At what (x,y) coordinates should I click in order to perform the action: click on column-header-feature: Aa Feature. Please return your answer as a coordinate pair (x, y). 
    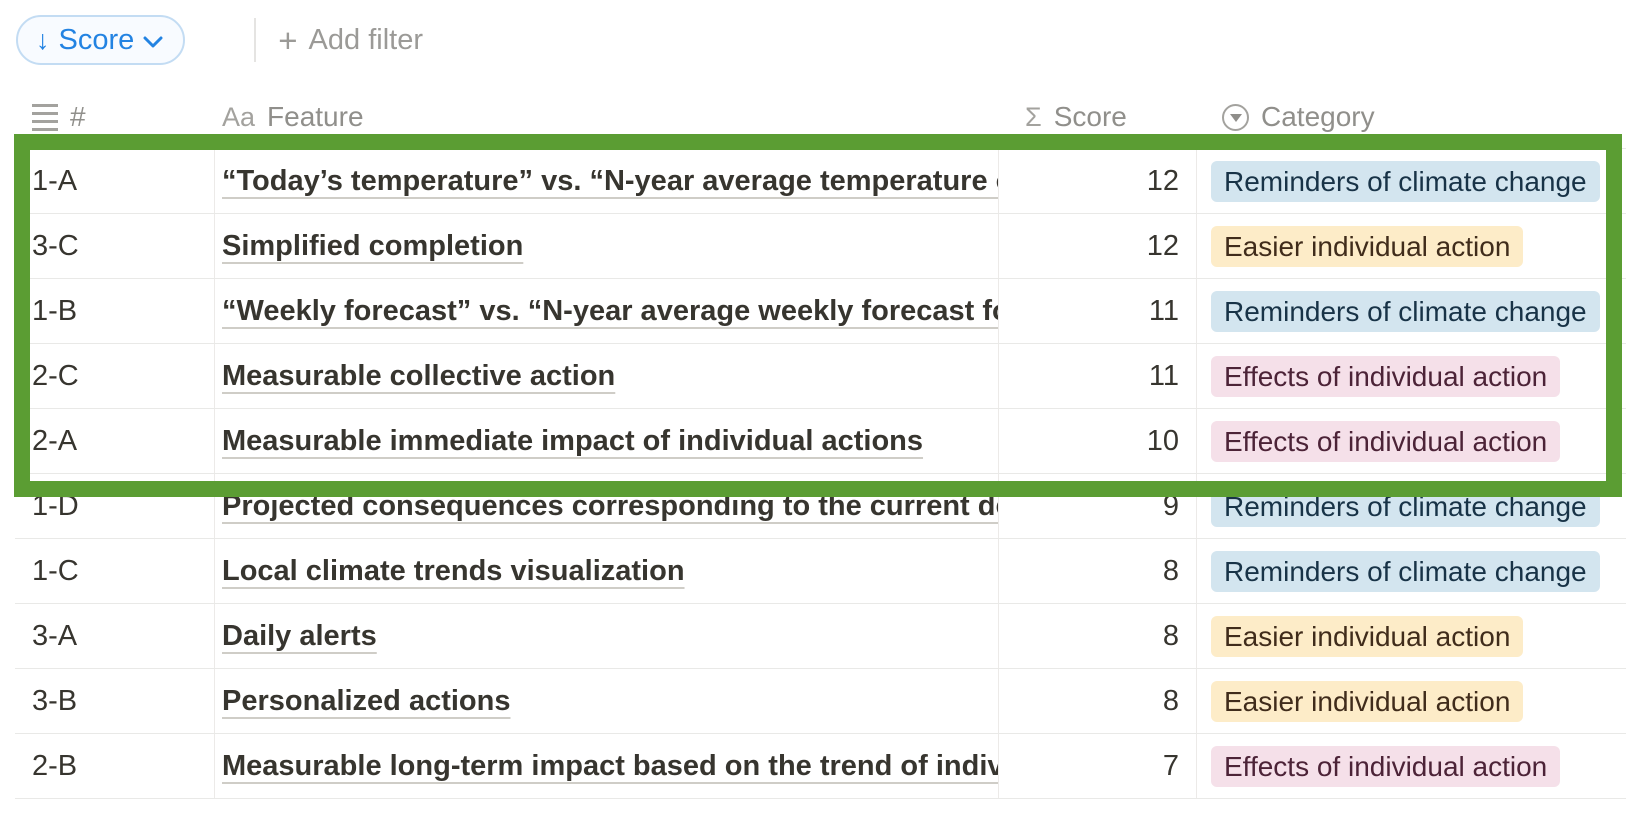
    Looking at the image, I should click on (607, 117).